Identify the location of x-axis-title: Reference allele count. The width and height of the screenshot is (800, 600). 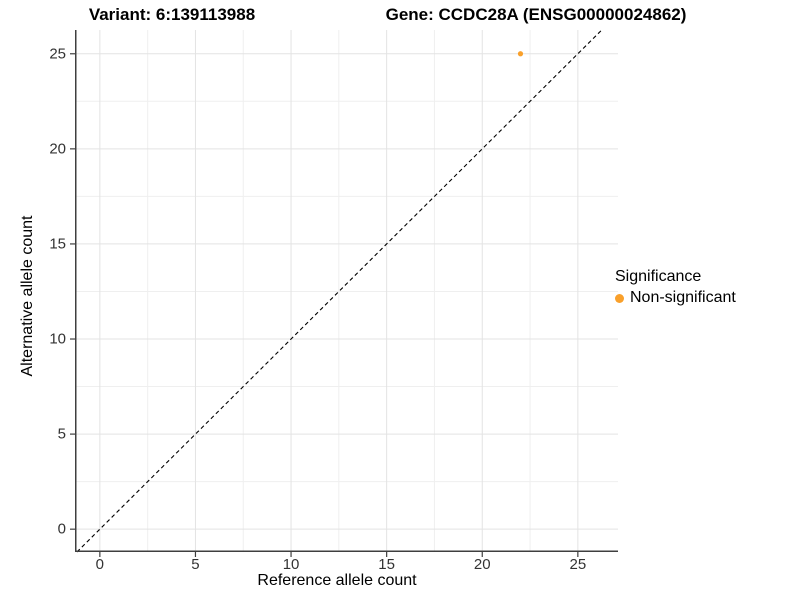
(337, 580).